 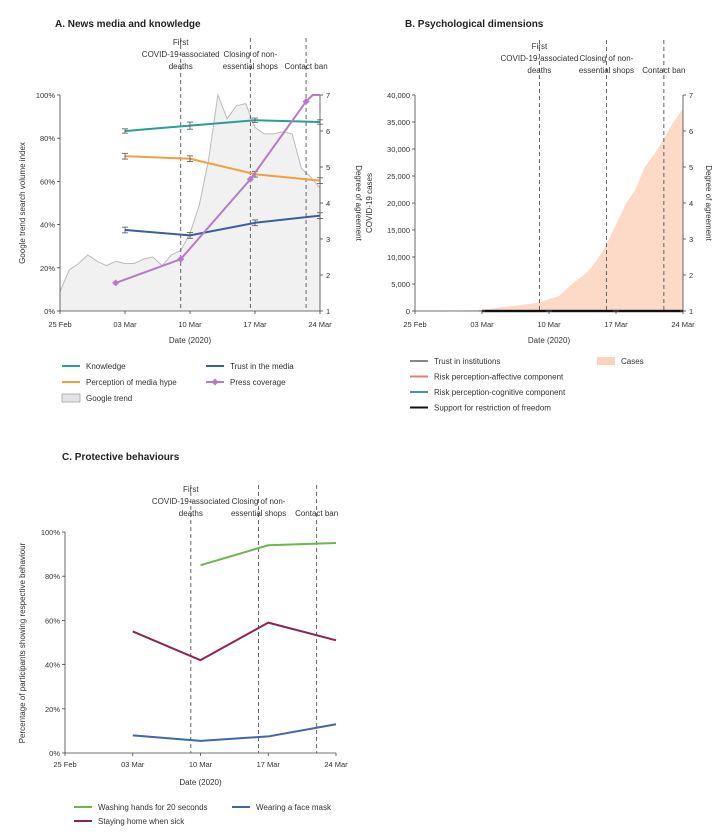 What do you see at coordinates (492, 408) in the screenshot?
I see `legend-label: Support for restriction of freedom` at bounding box center [492, 408].